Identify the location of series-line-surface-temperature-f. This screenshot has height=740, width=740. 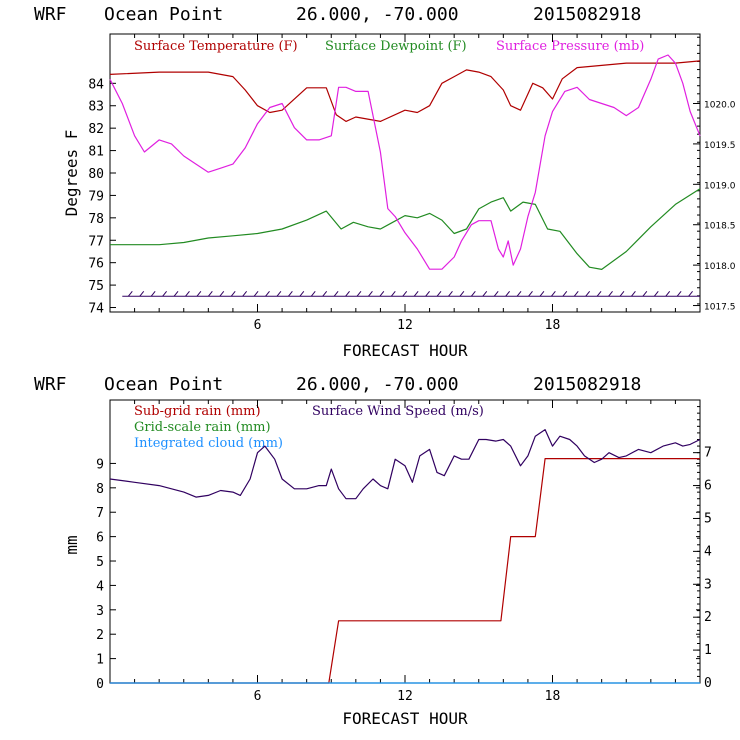
(405, 91).